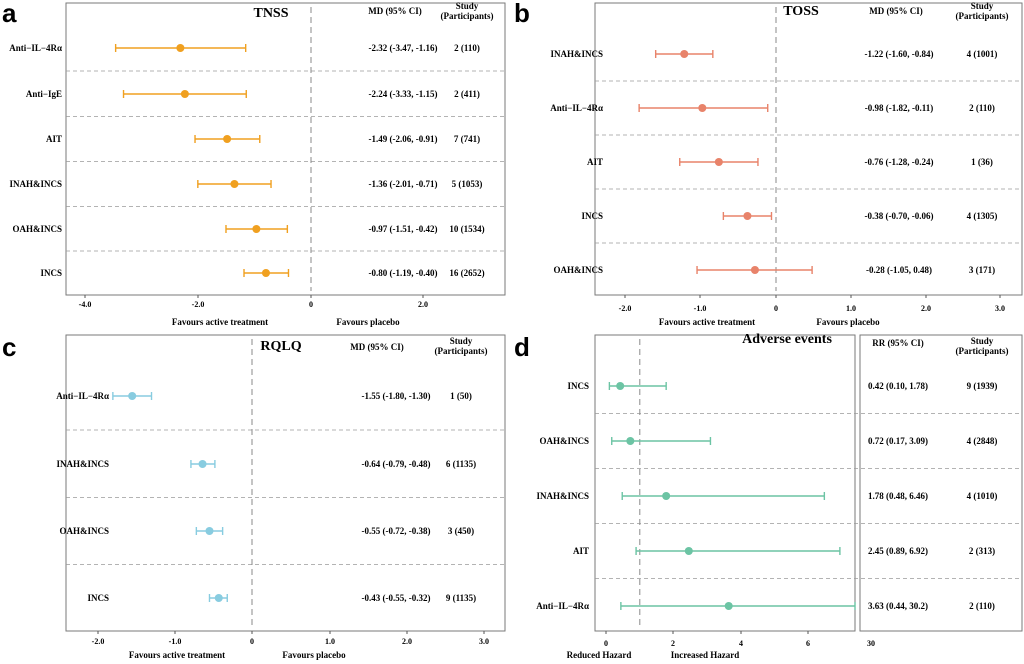  I want to click on ci-value: -1.22 (-1.60, -0.84), so click(899, 54).